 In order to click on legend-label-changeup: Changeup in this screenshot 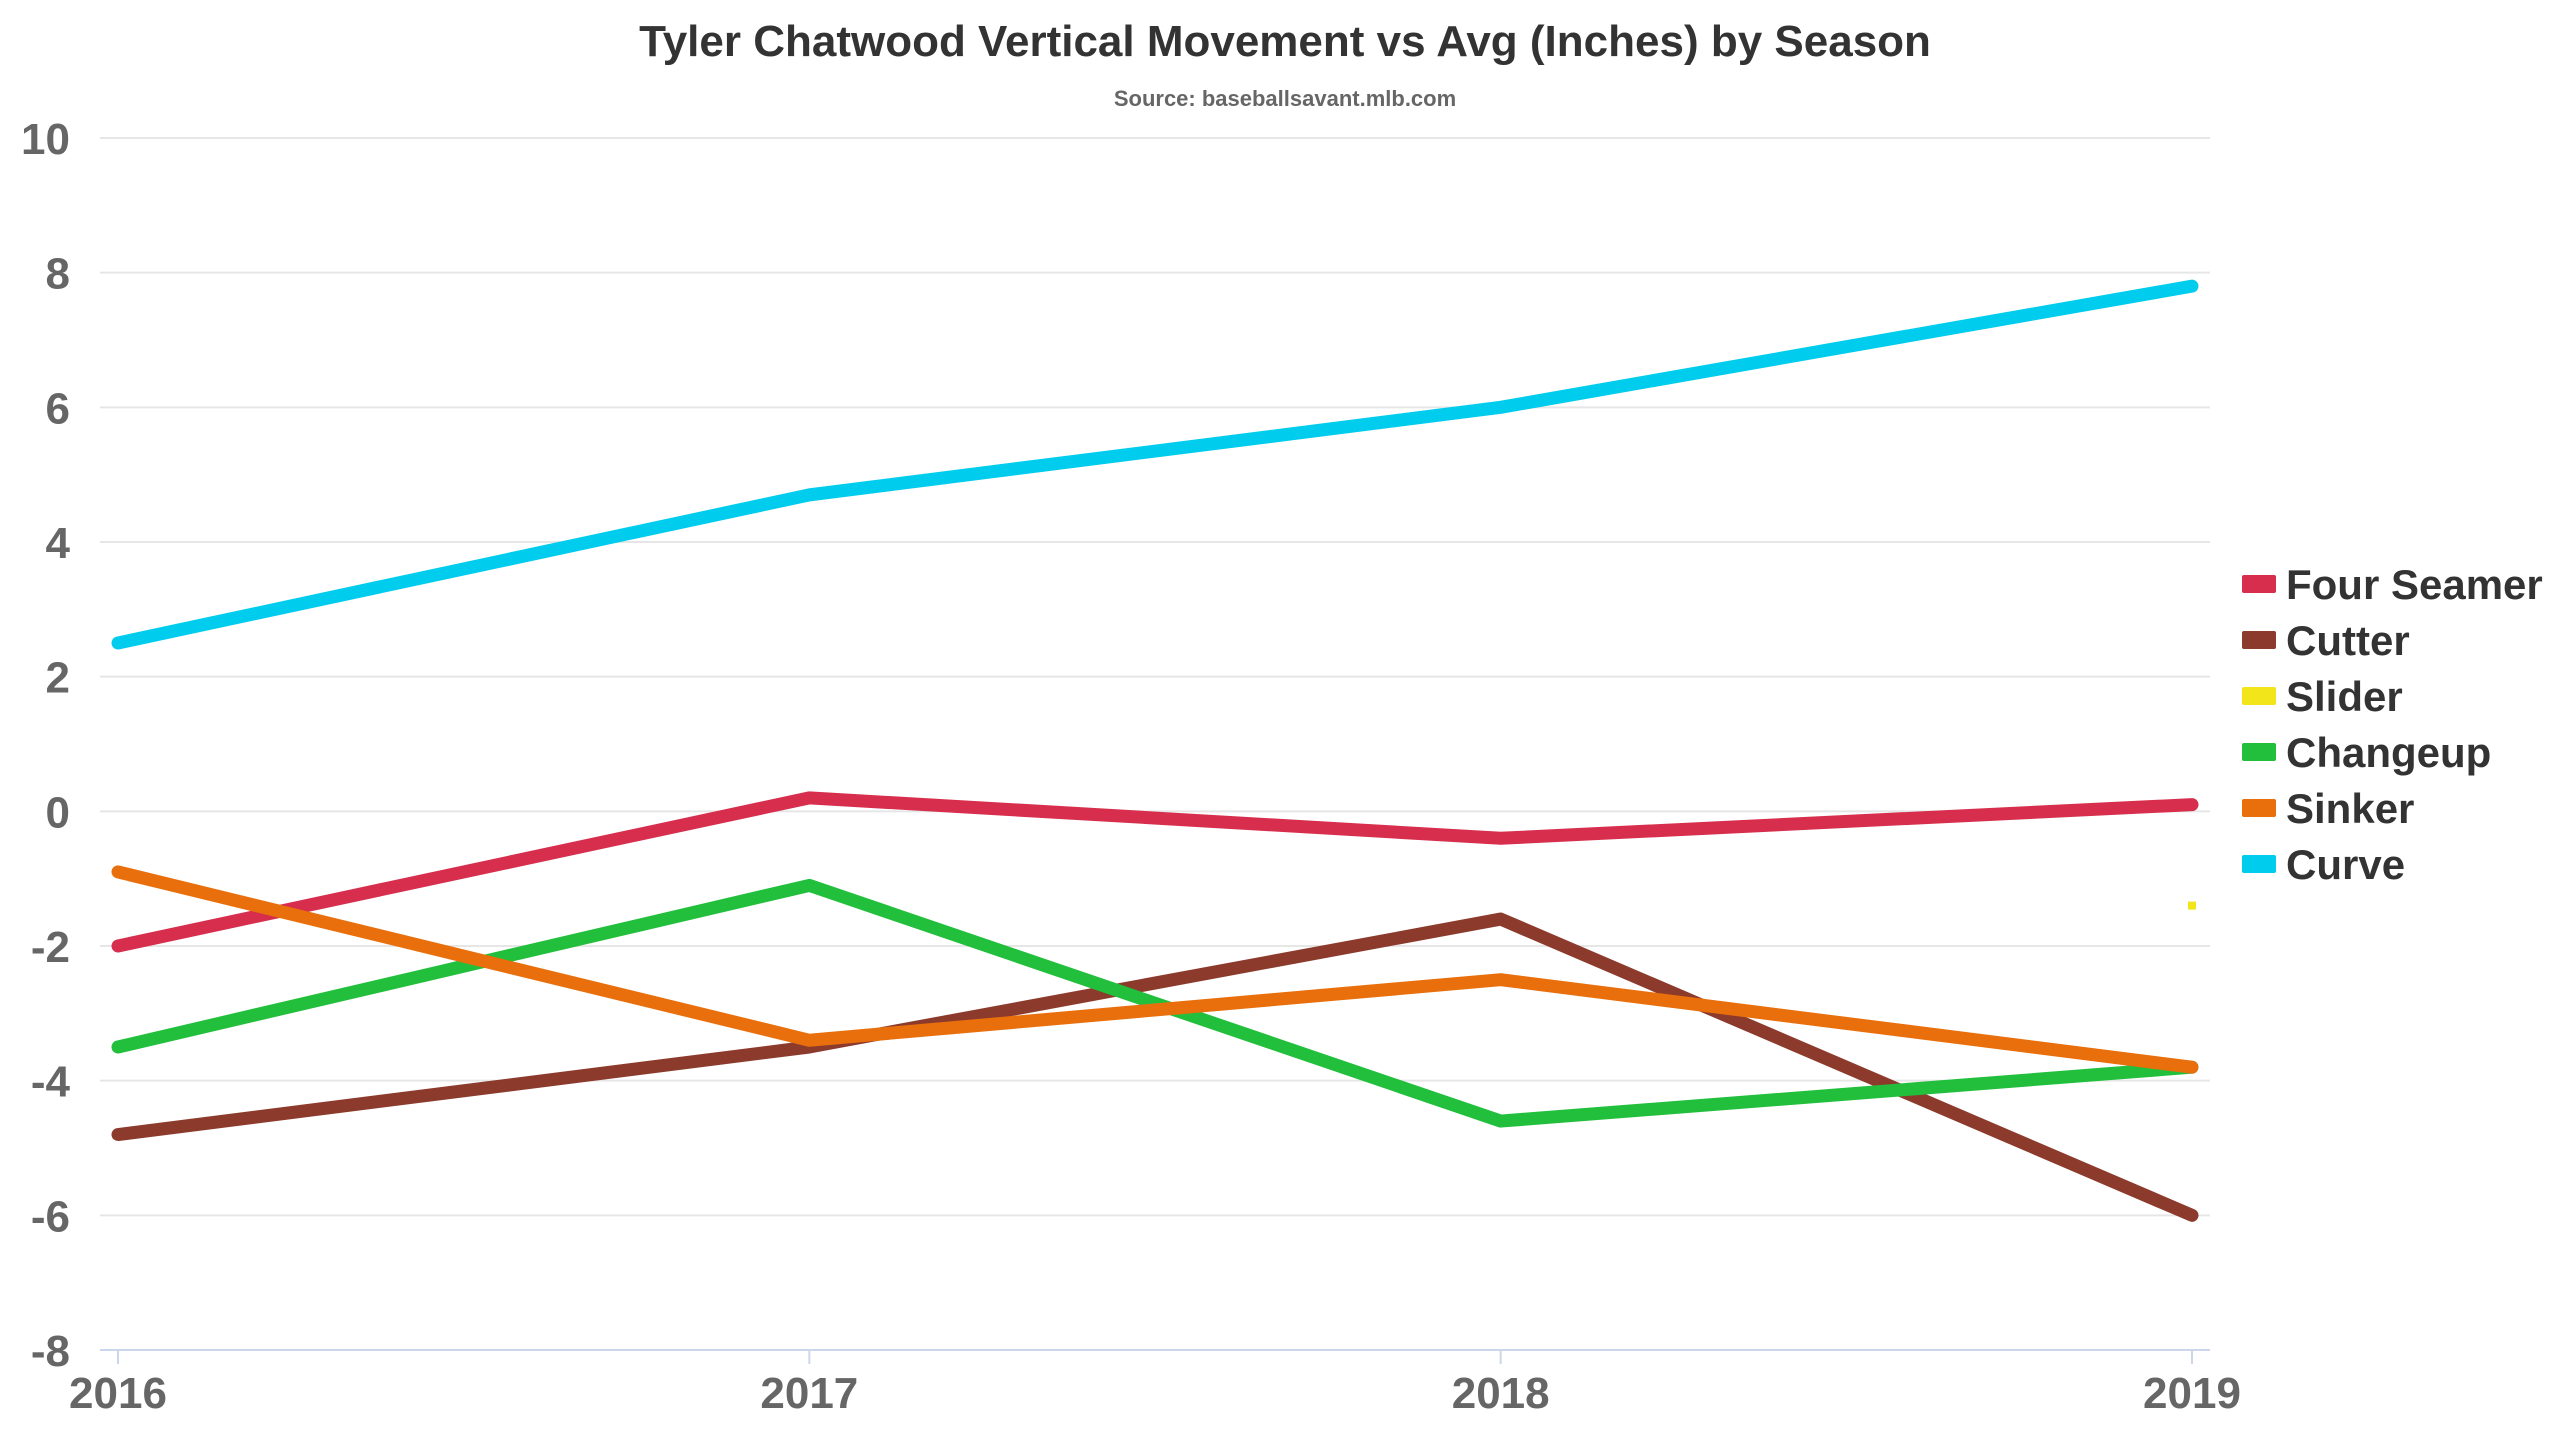, I will do `click(2388, 752)`.